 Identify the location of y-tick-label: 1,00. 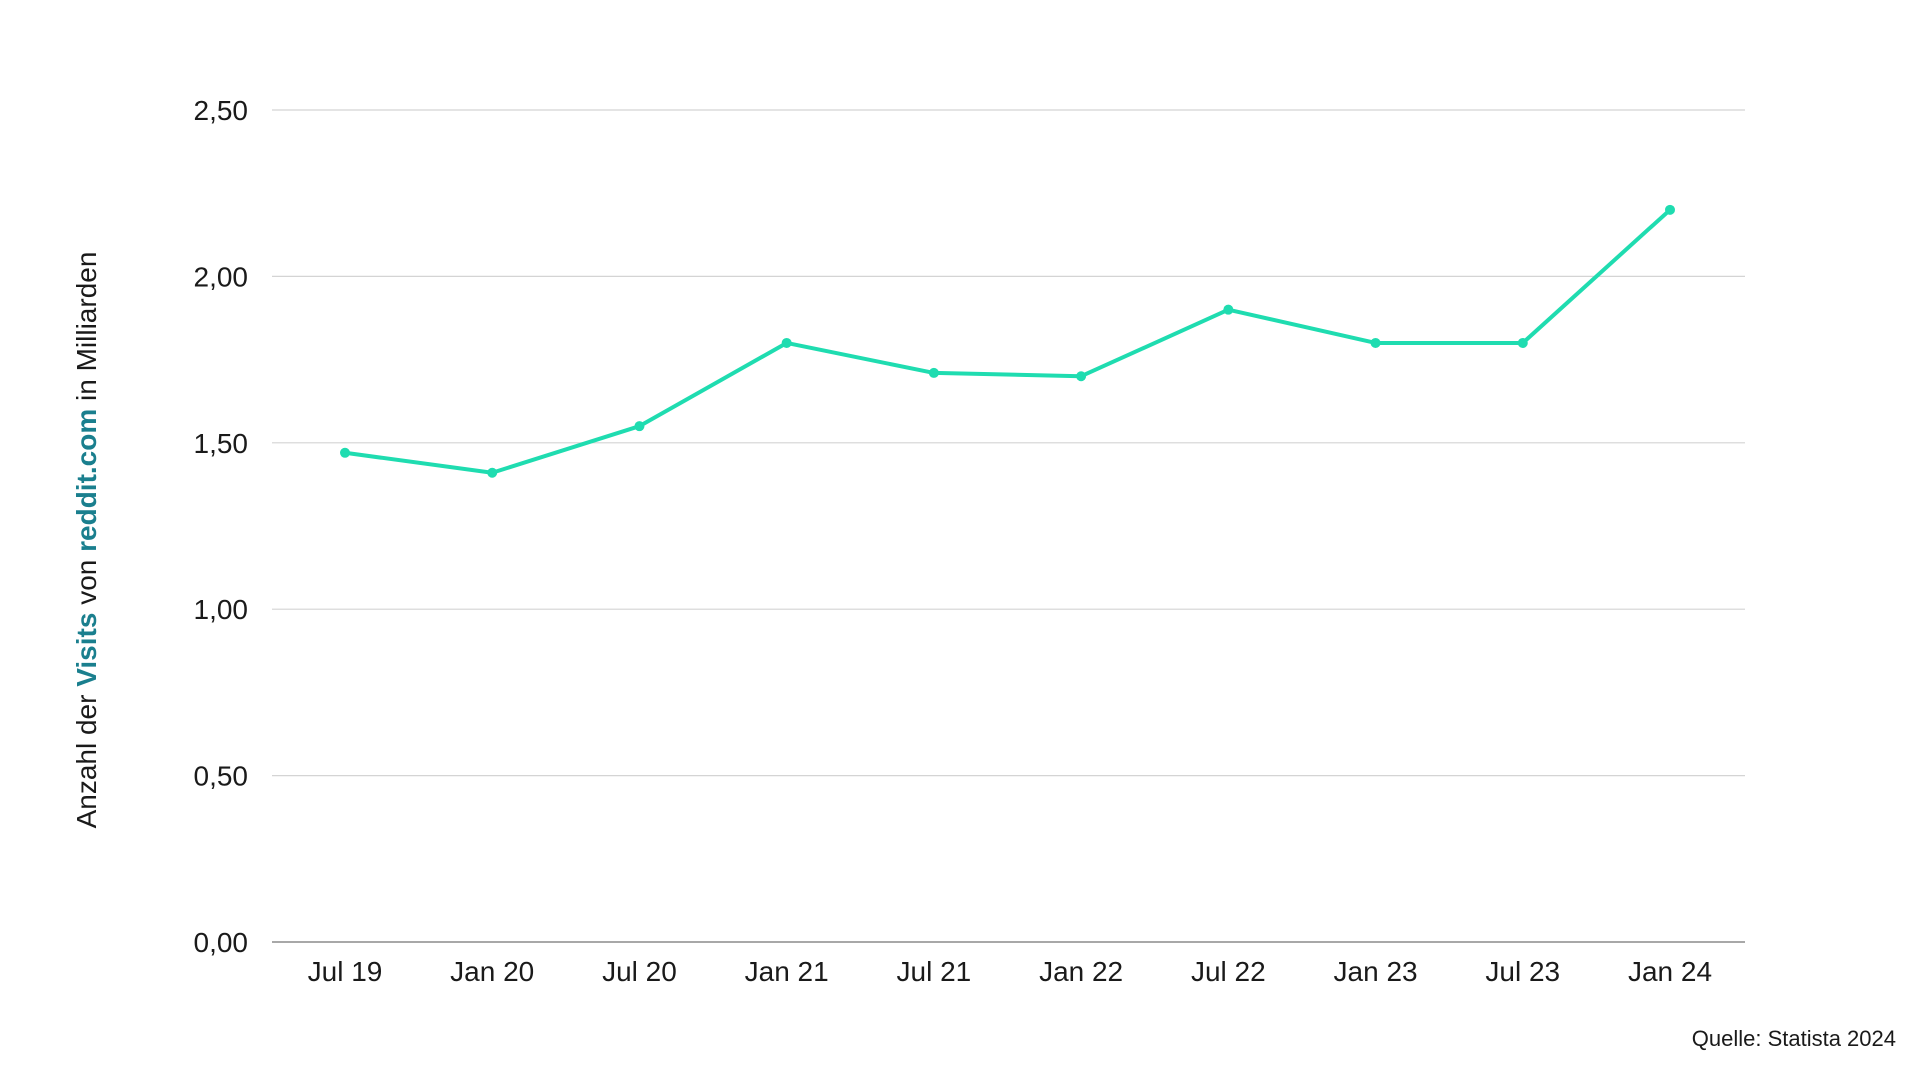
(221, 609).